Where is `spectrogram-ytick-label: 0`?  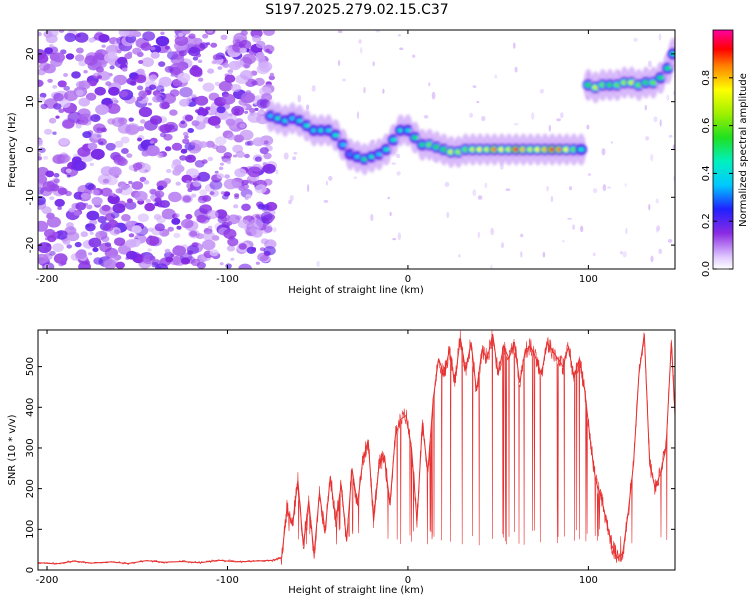
spectrogram-ytick-label: 0 is located at coordinates (30, 149).